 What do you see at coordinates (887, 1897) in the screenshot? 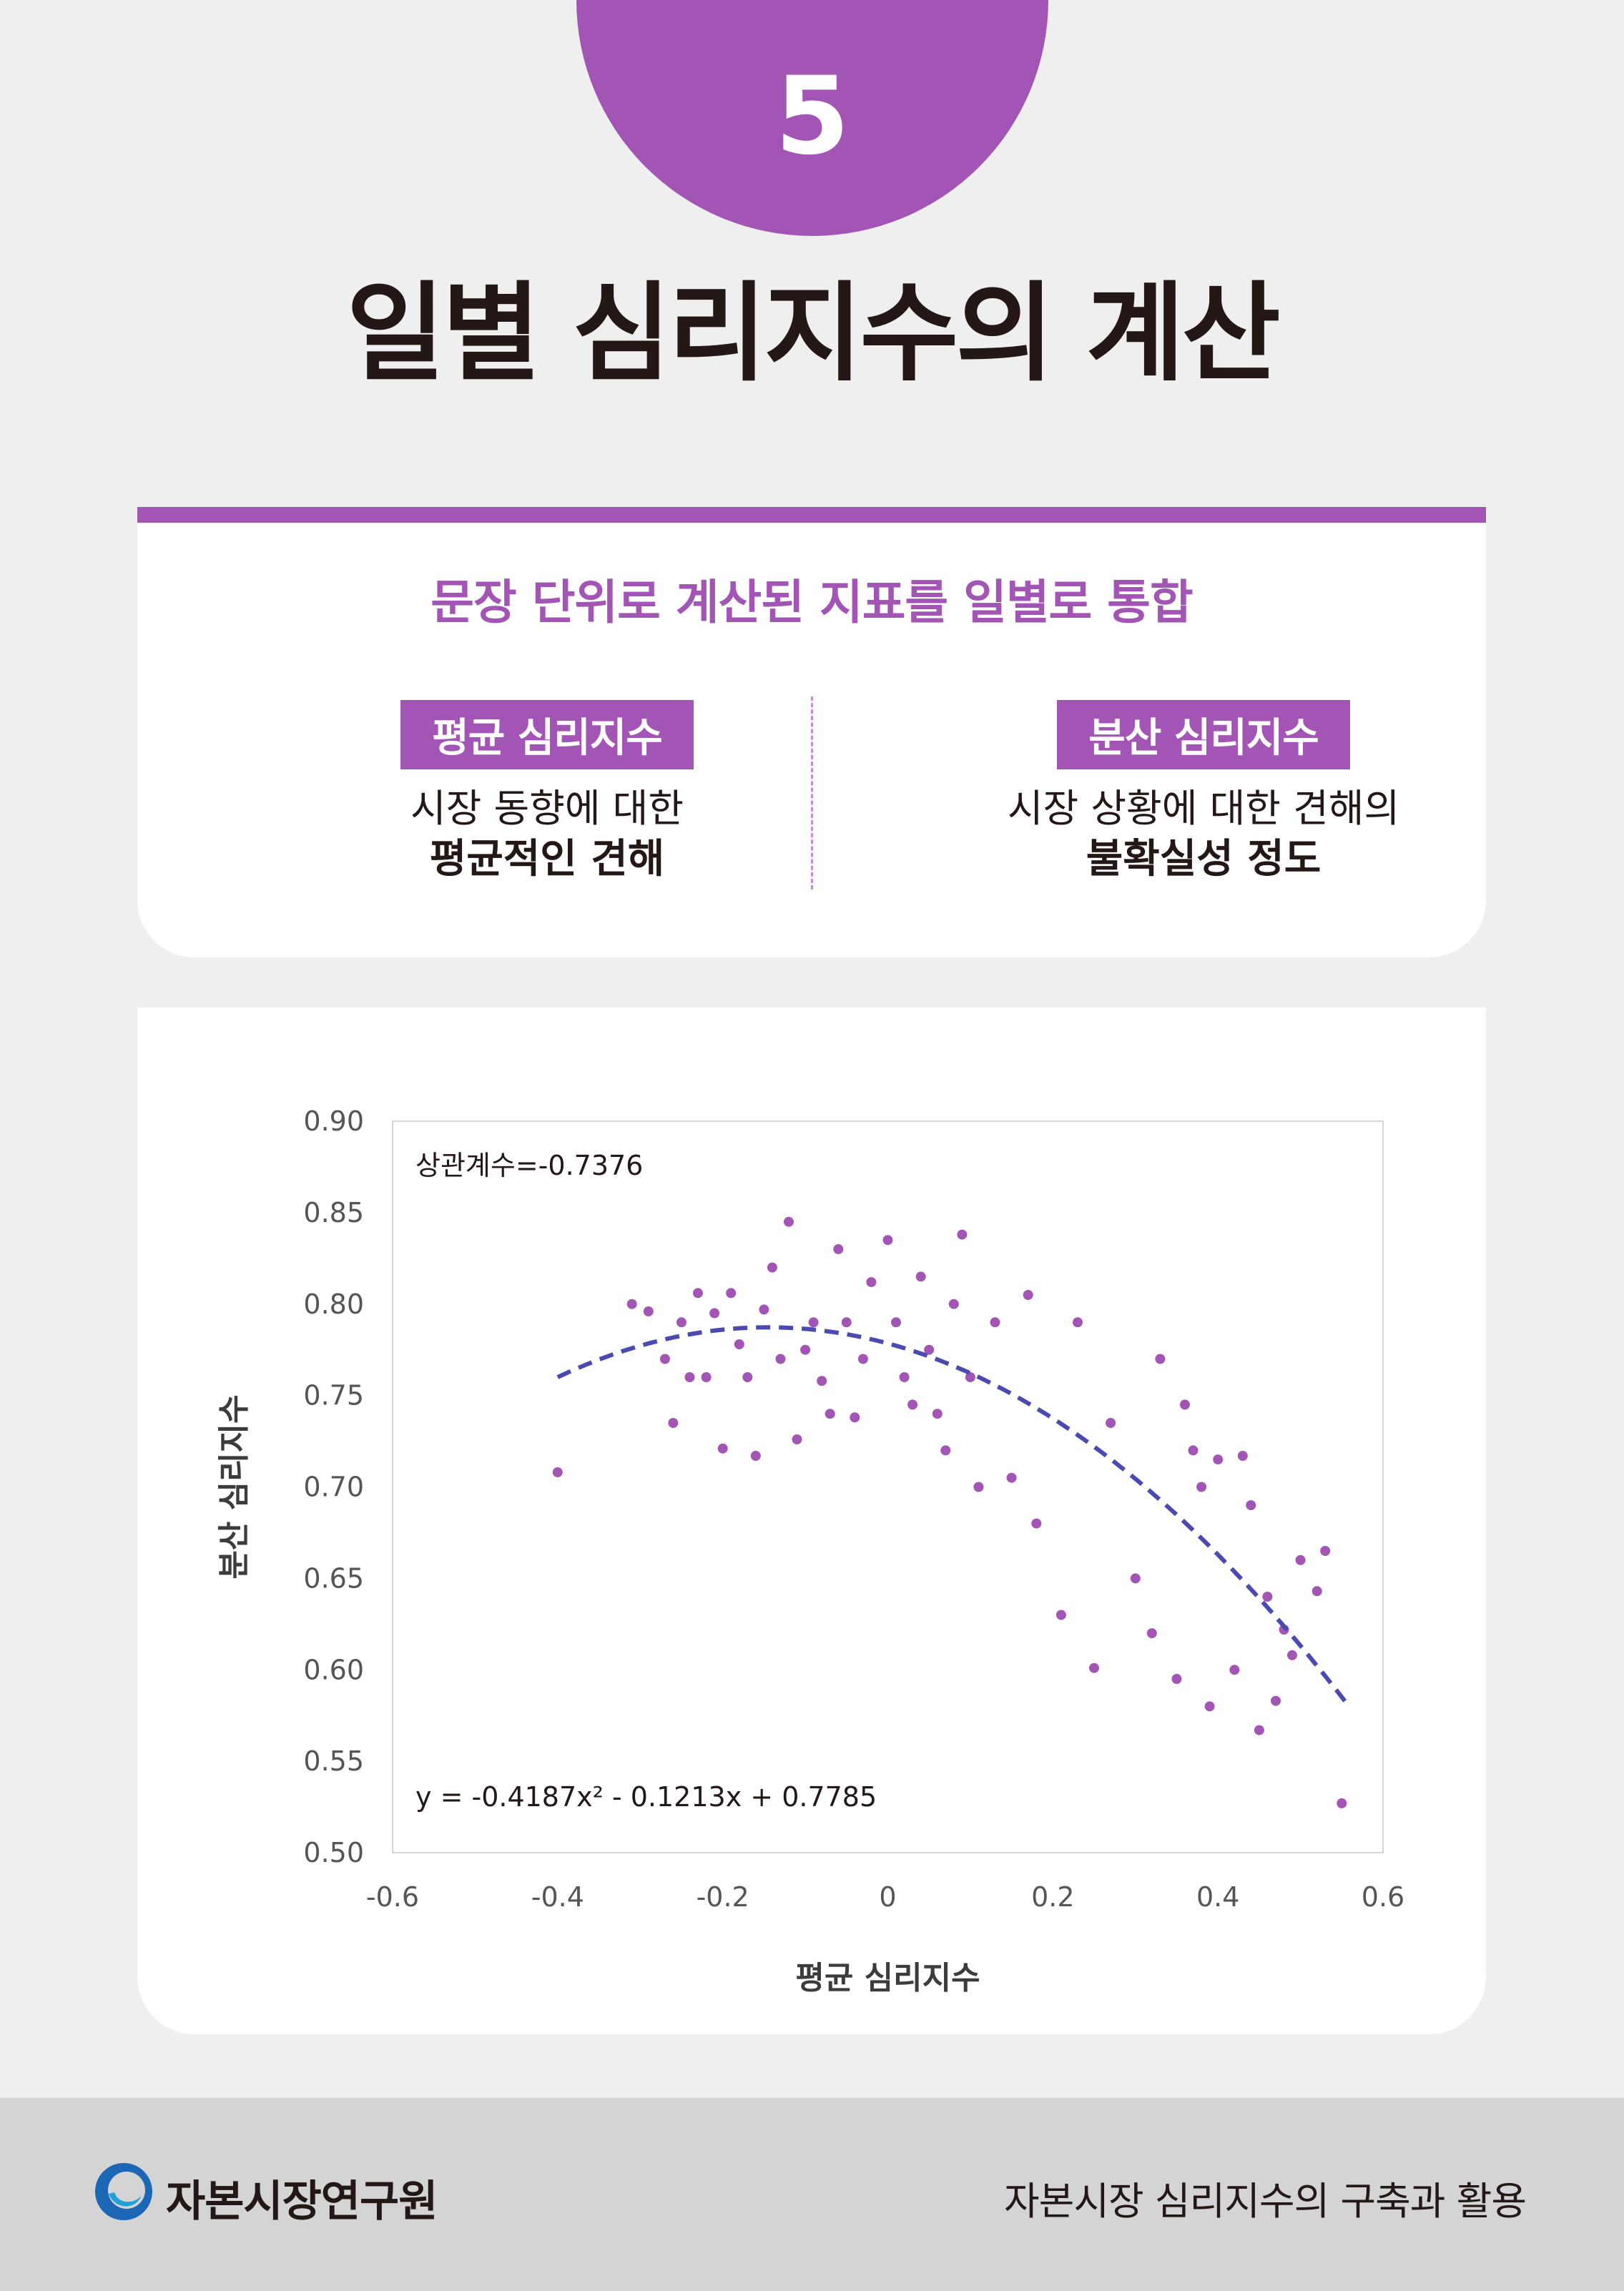
I see `x-tick-label: 0` at bounding box center [887, 1897].